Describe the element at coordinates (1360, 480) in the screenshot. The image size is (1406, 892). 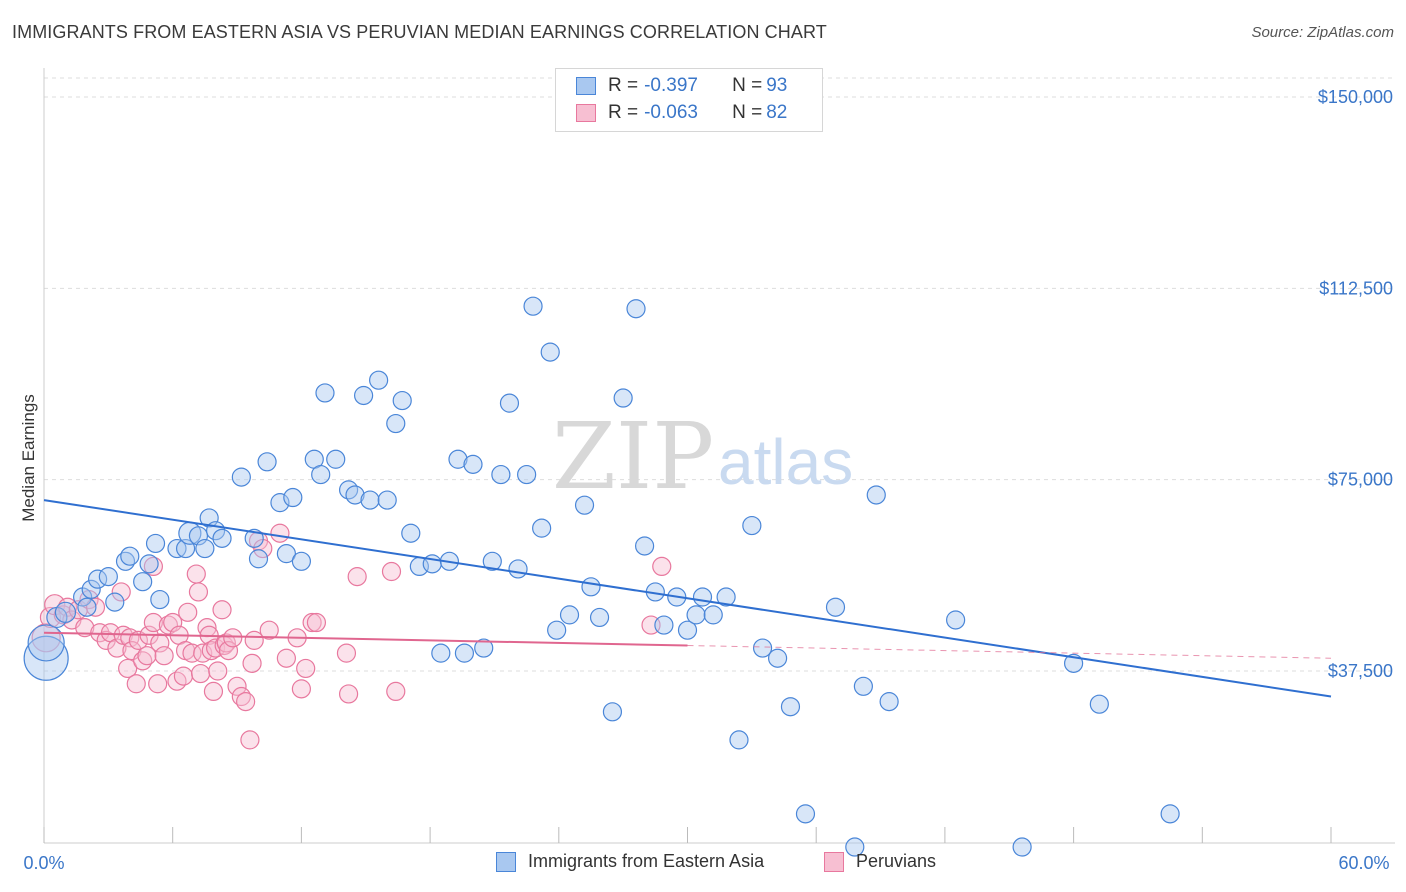
I see `y-tick-label: $75,000` at that location.